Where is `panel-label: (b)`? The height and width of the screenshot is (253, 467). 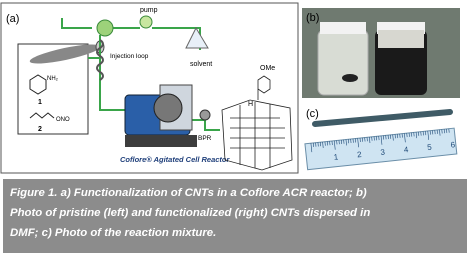 panel-label: (b) is located at coordinates (312, 18).